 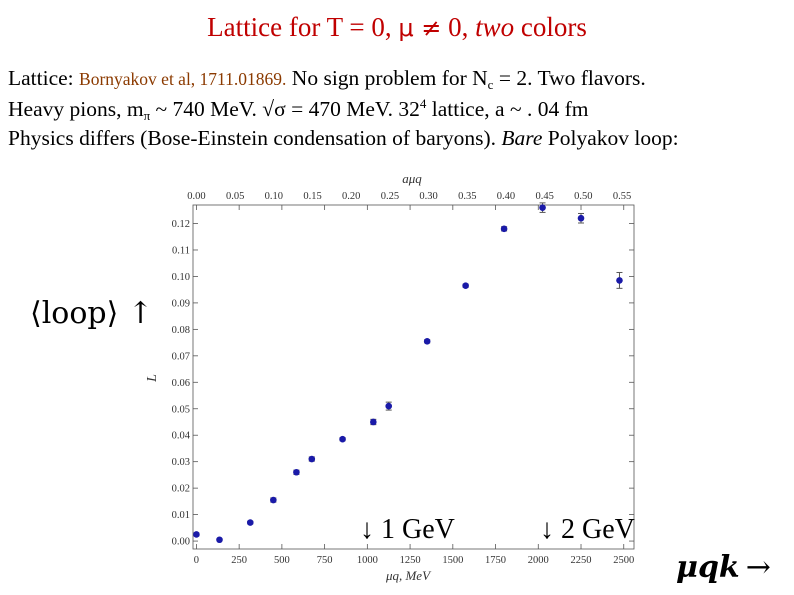 I want to click on top-x-tick-label: 0.35, so click(x=467, y=196).